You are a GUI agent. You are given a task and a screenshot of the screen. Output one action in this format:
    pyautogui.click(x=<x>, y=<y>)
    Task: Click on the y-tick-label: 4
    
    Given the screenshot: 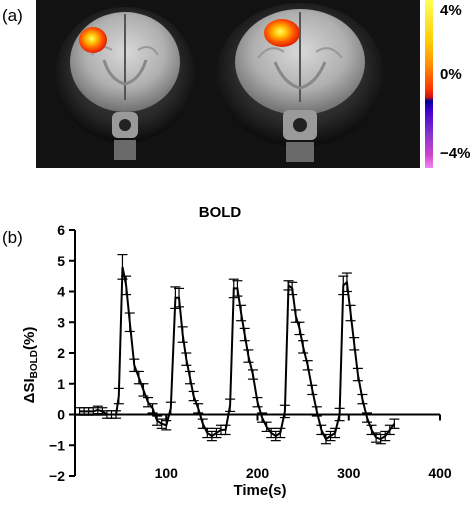 What is the action you would take?
    pyautogui.click(x=61, y=292)
    